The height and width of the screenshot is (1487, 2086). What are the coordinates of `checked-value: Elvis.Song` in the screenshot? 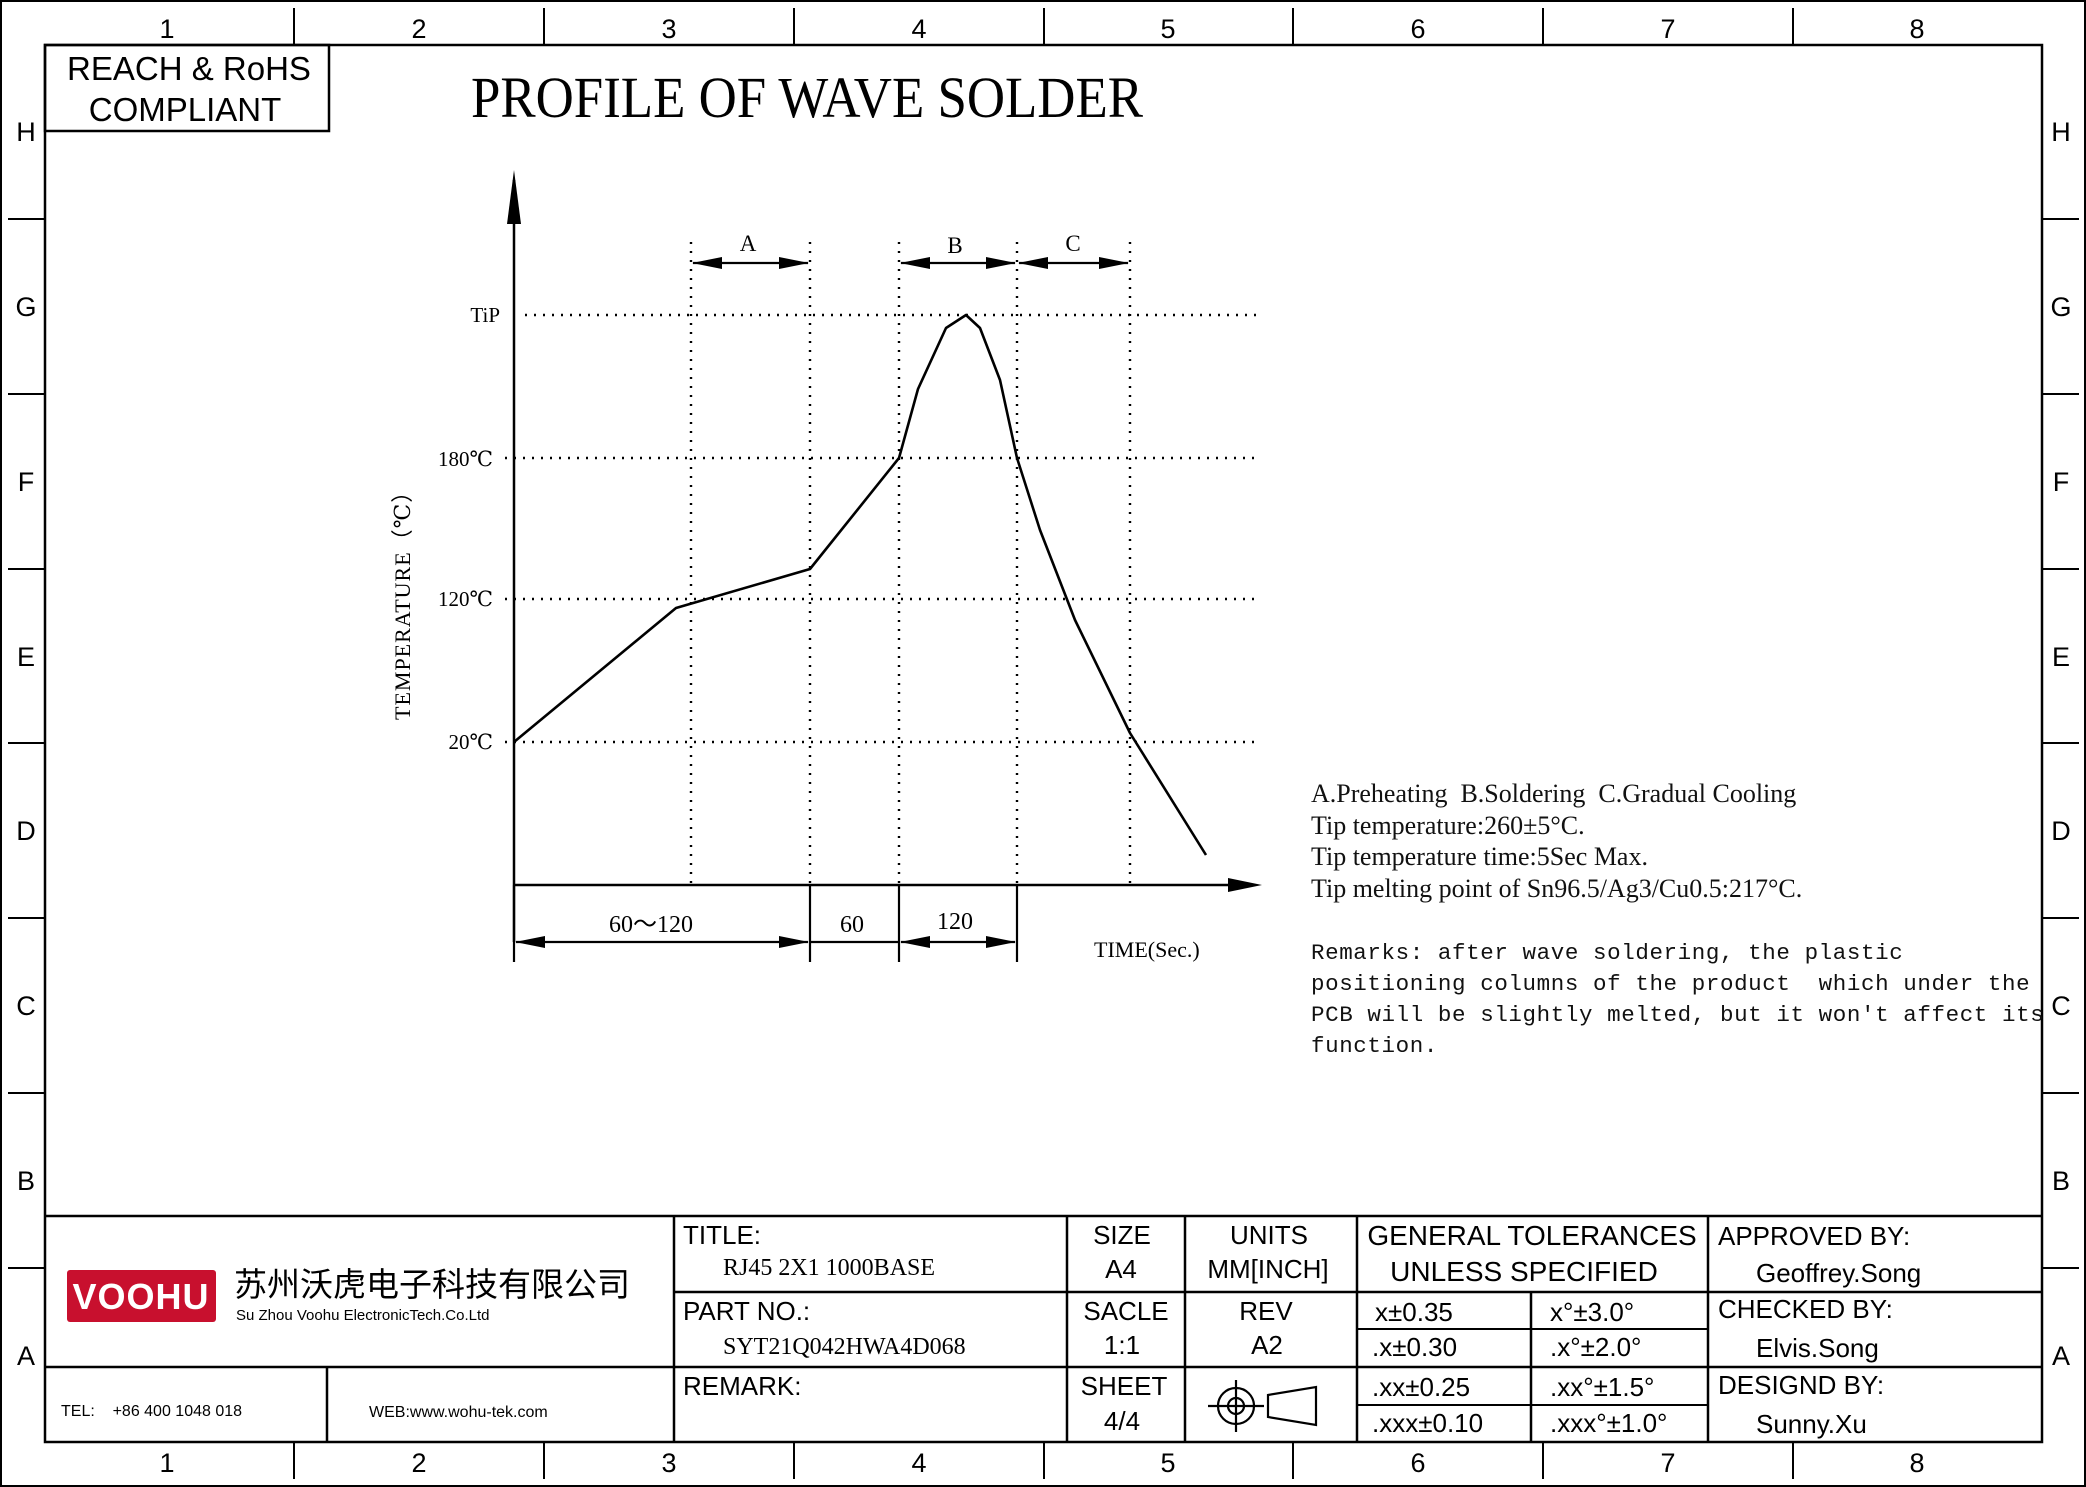 It's located at (1817, 1348).